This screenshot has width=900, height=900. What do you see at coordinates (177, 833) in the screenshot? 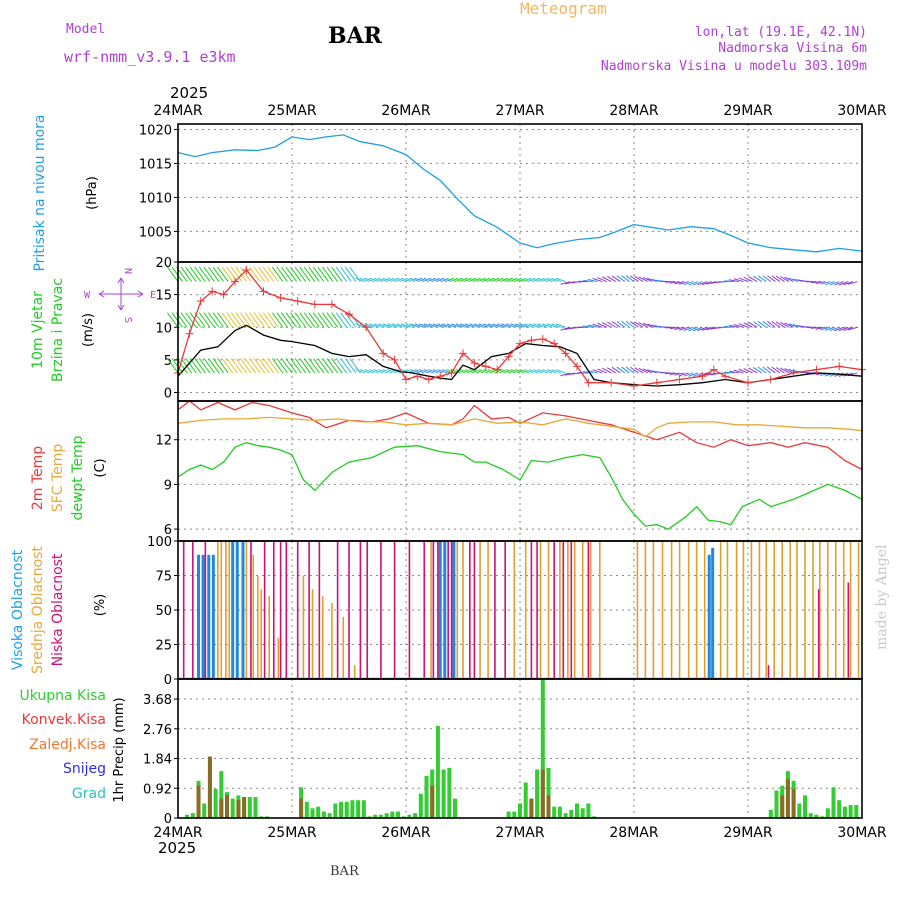
I see `x-tick-bottom: 24MAR` at bounding box center [177, 833].